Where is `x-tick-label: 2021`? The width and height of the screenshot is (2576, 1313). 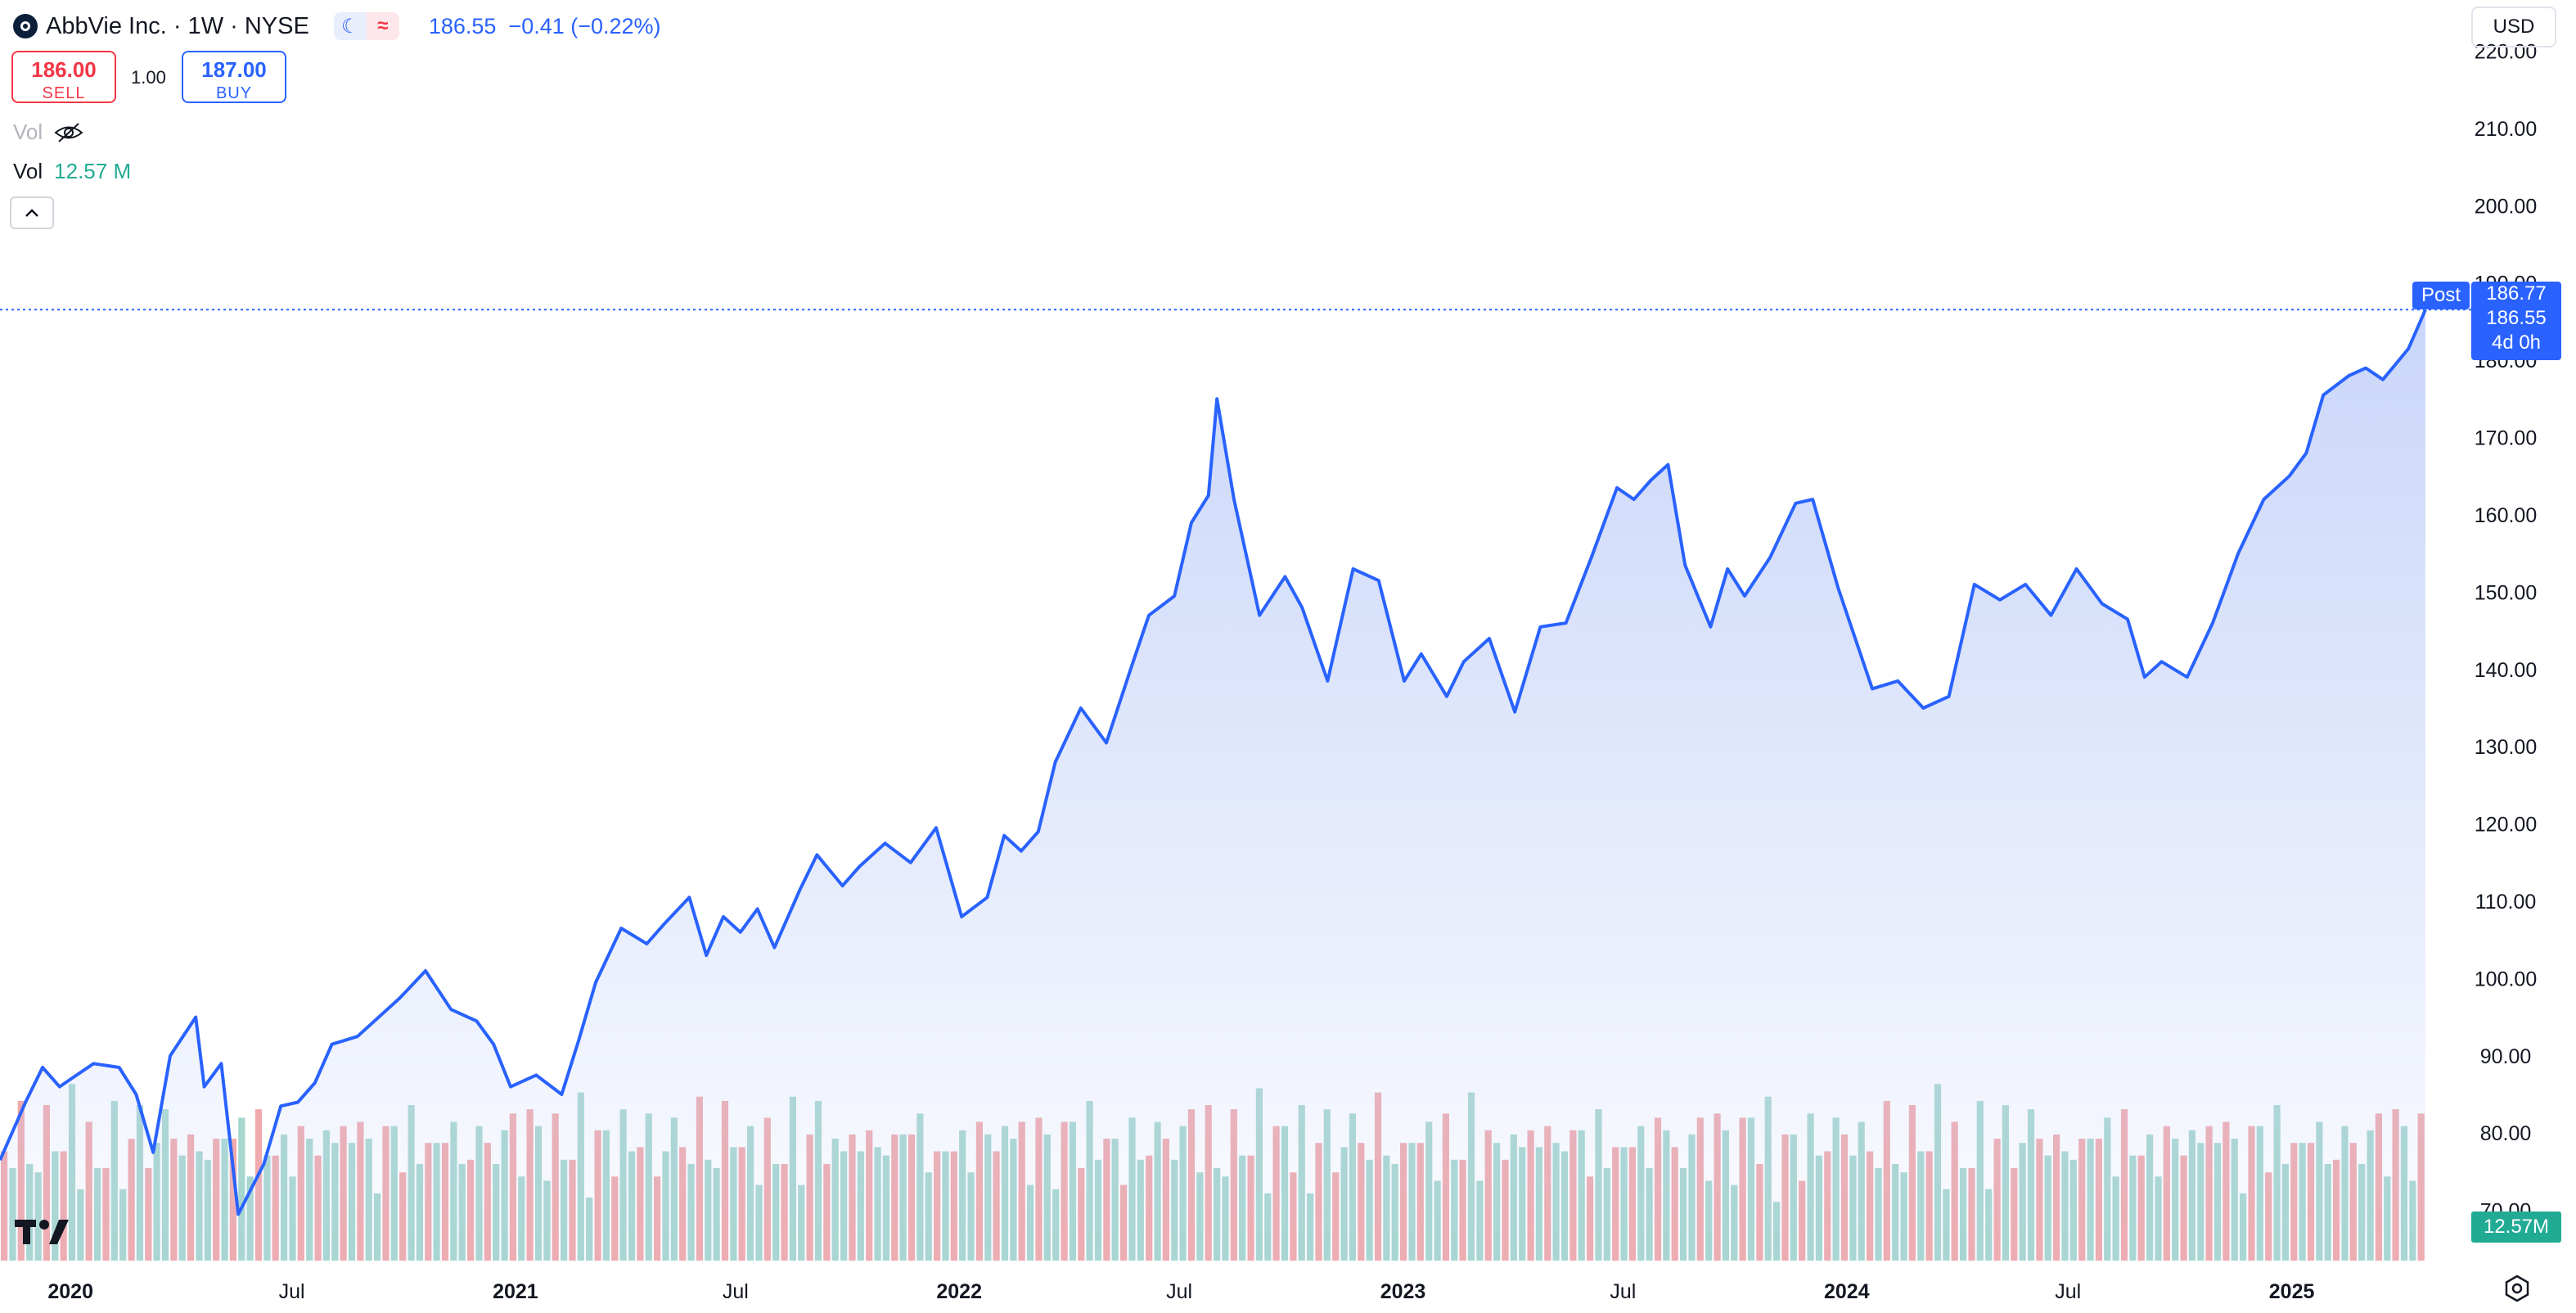
x-tick-label: 2021 is located at coordinates (515, 1291).